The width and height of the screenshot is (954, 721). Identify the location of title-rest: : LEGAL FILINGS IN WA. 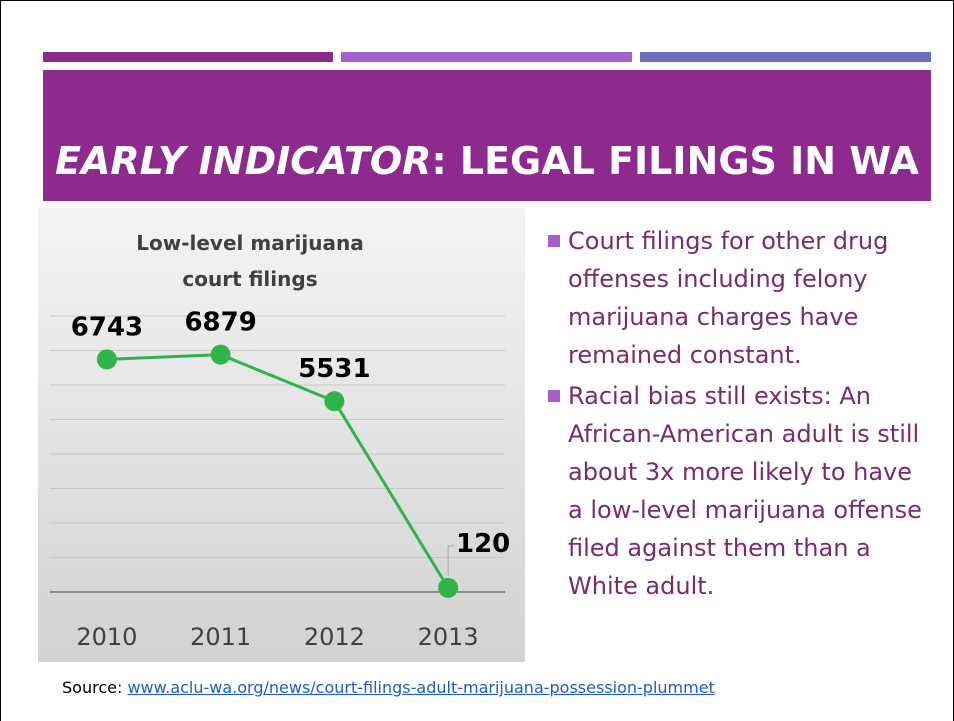
(675, 161).